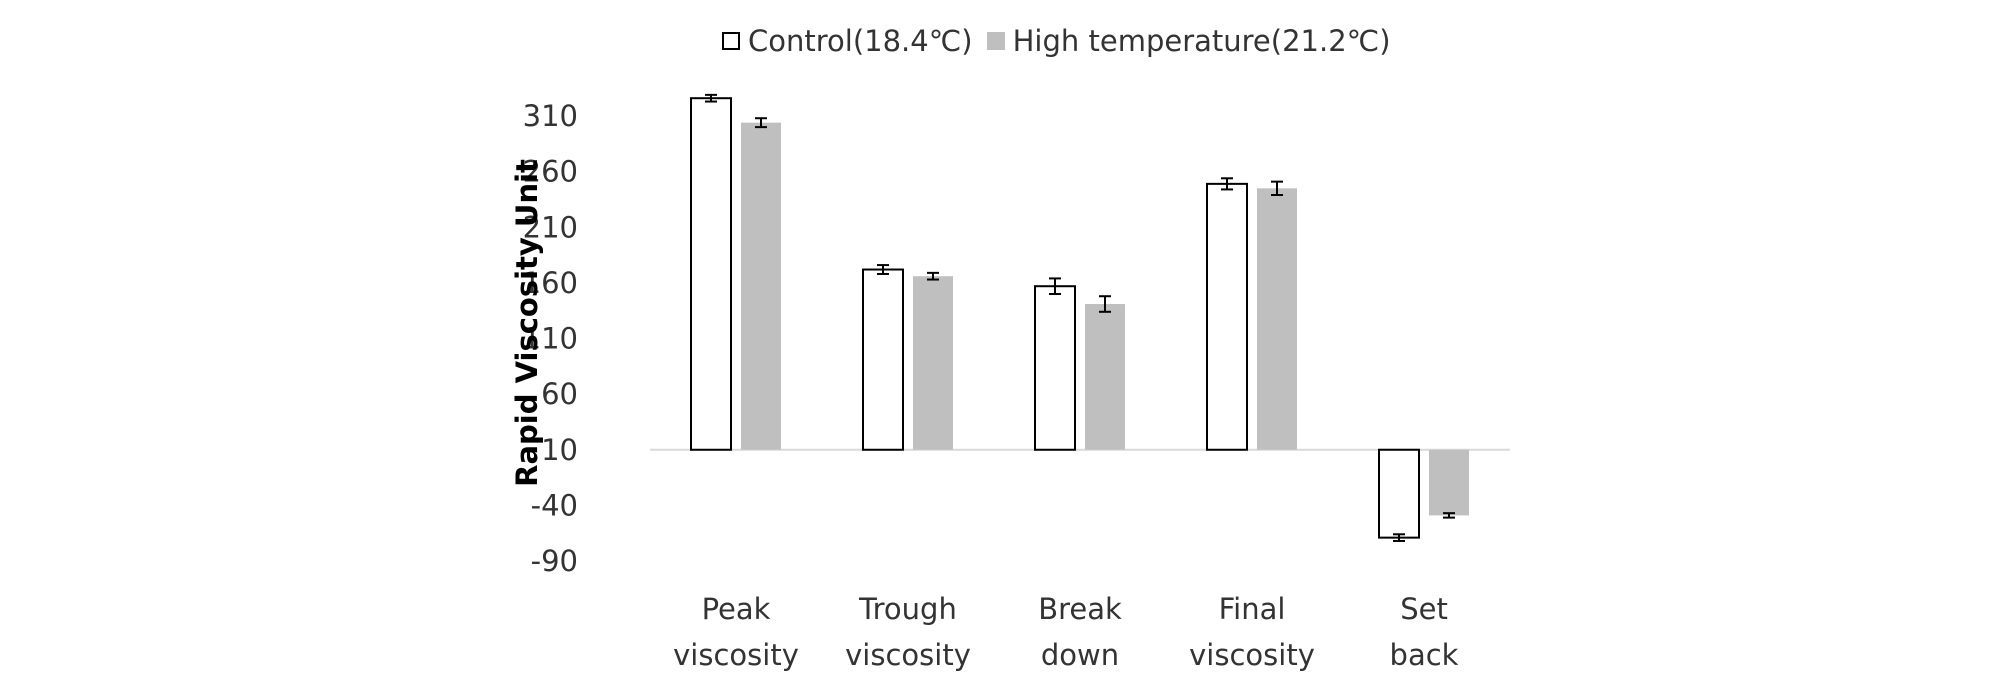 This screenshot has height=680, width=2008. Describe the element at coordinates (736, 632) in the screenshot. I see `category-label: Peak viscosity` at that location.